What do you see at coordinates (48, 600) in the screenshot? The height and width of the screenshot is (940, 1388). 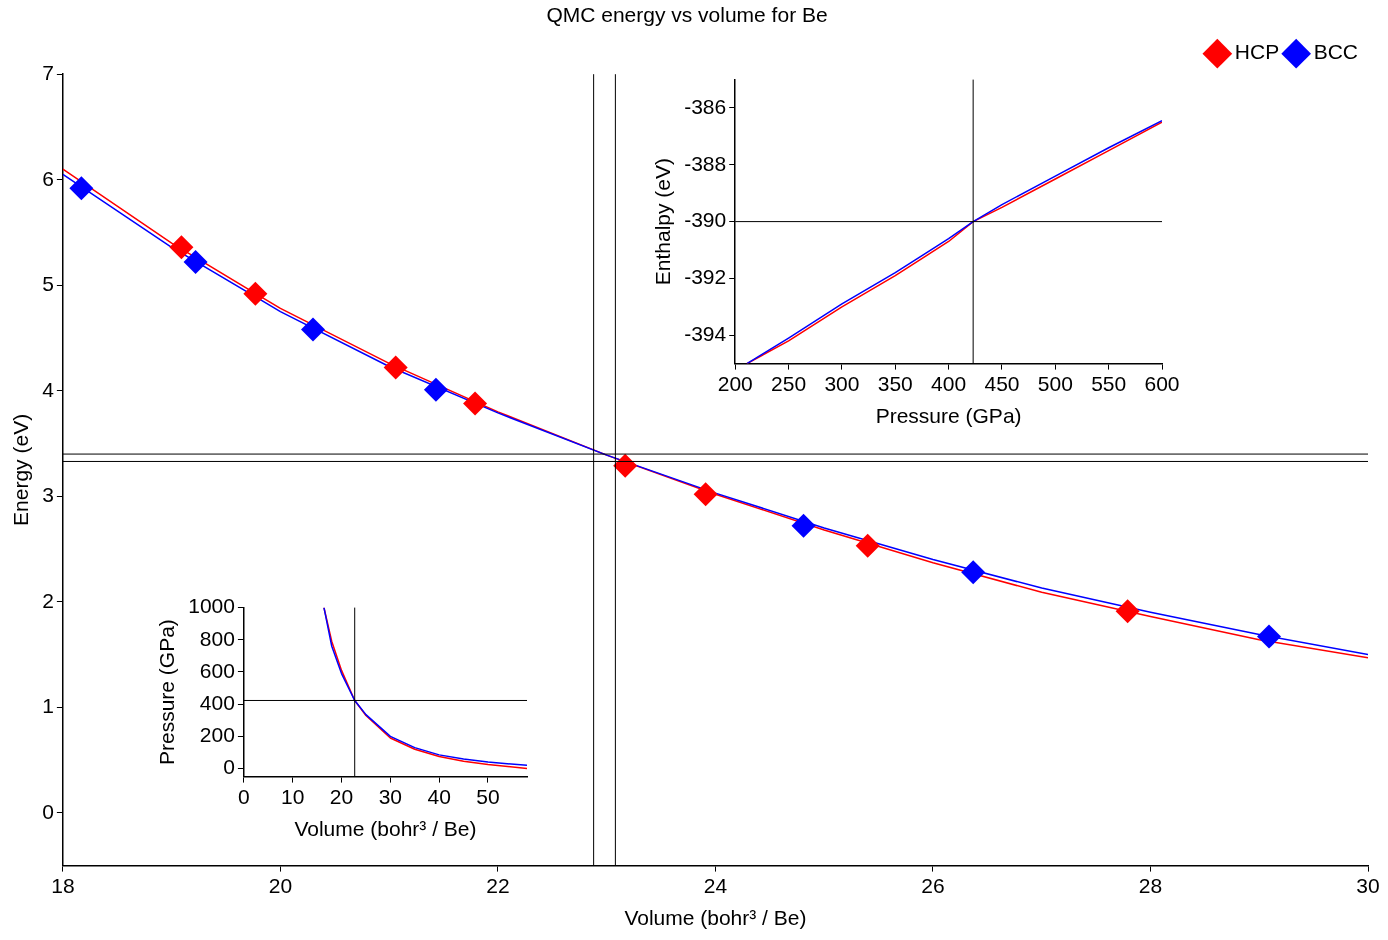 I see `y-tick-label: 2` at bounding box center [48, 600].